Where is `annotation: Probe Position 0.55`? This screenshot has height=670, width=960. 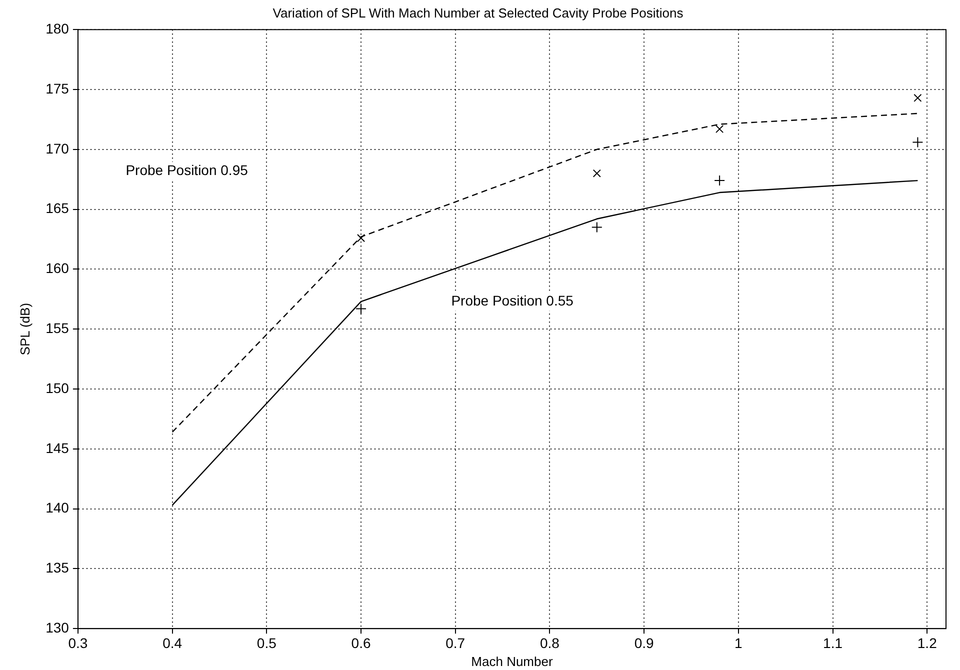
annotation: Probe Position 0.55 is located at coordinates (512, 300).